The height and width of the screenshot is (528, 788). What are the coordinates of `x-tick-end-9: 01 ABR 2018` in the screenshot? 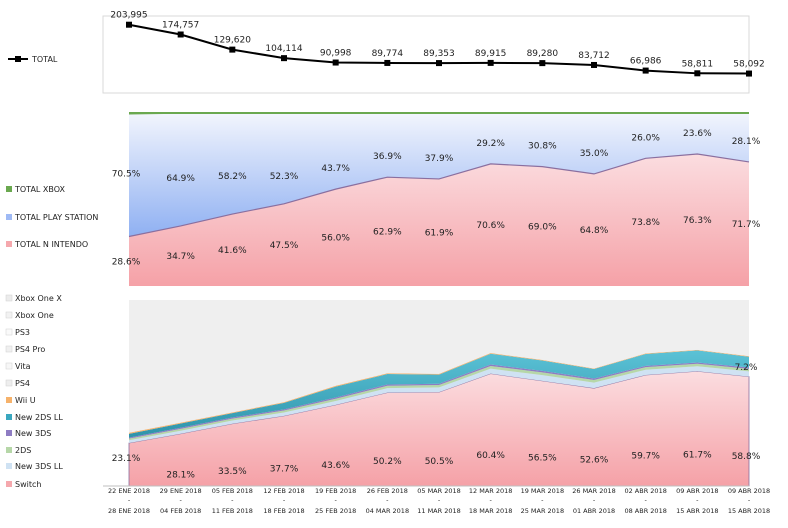 It's located at (594, 511).